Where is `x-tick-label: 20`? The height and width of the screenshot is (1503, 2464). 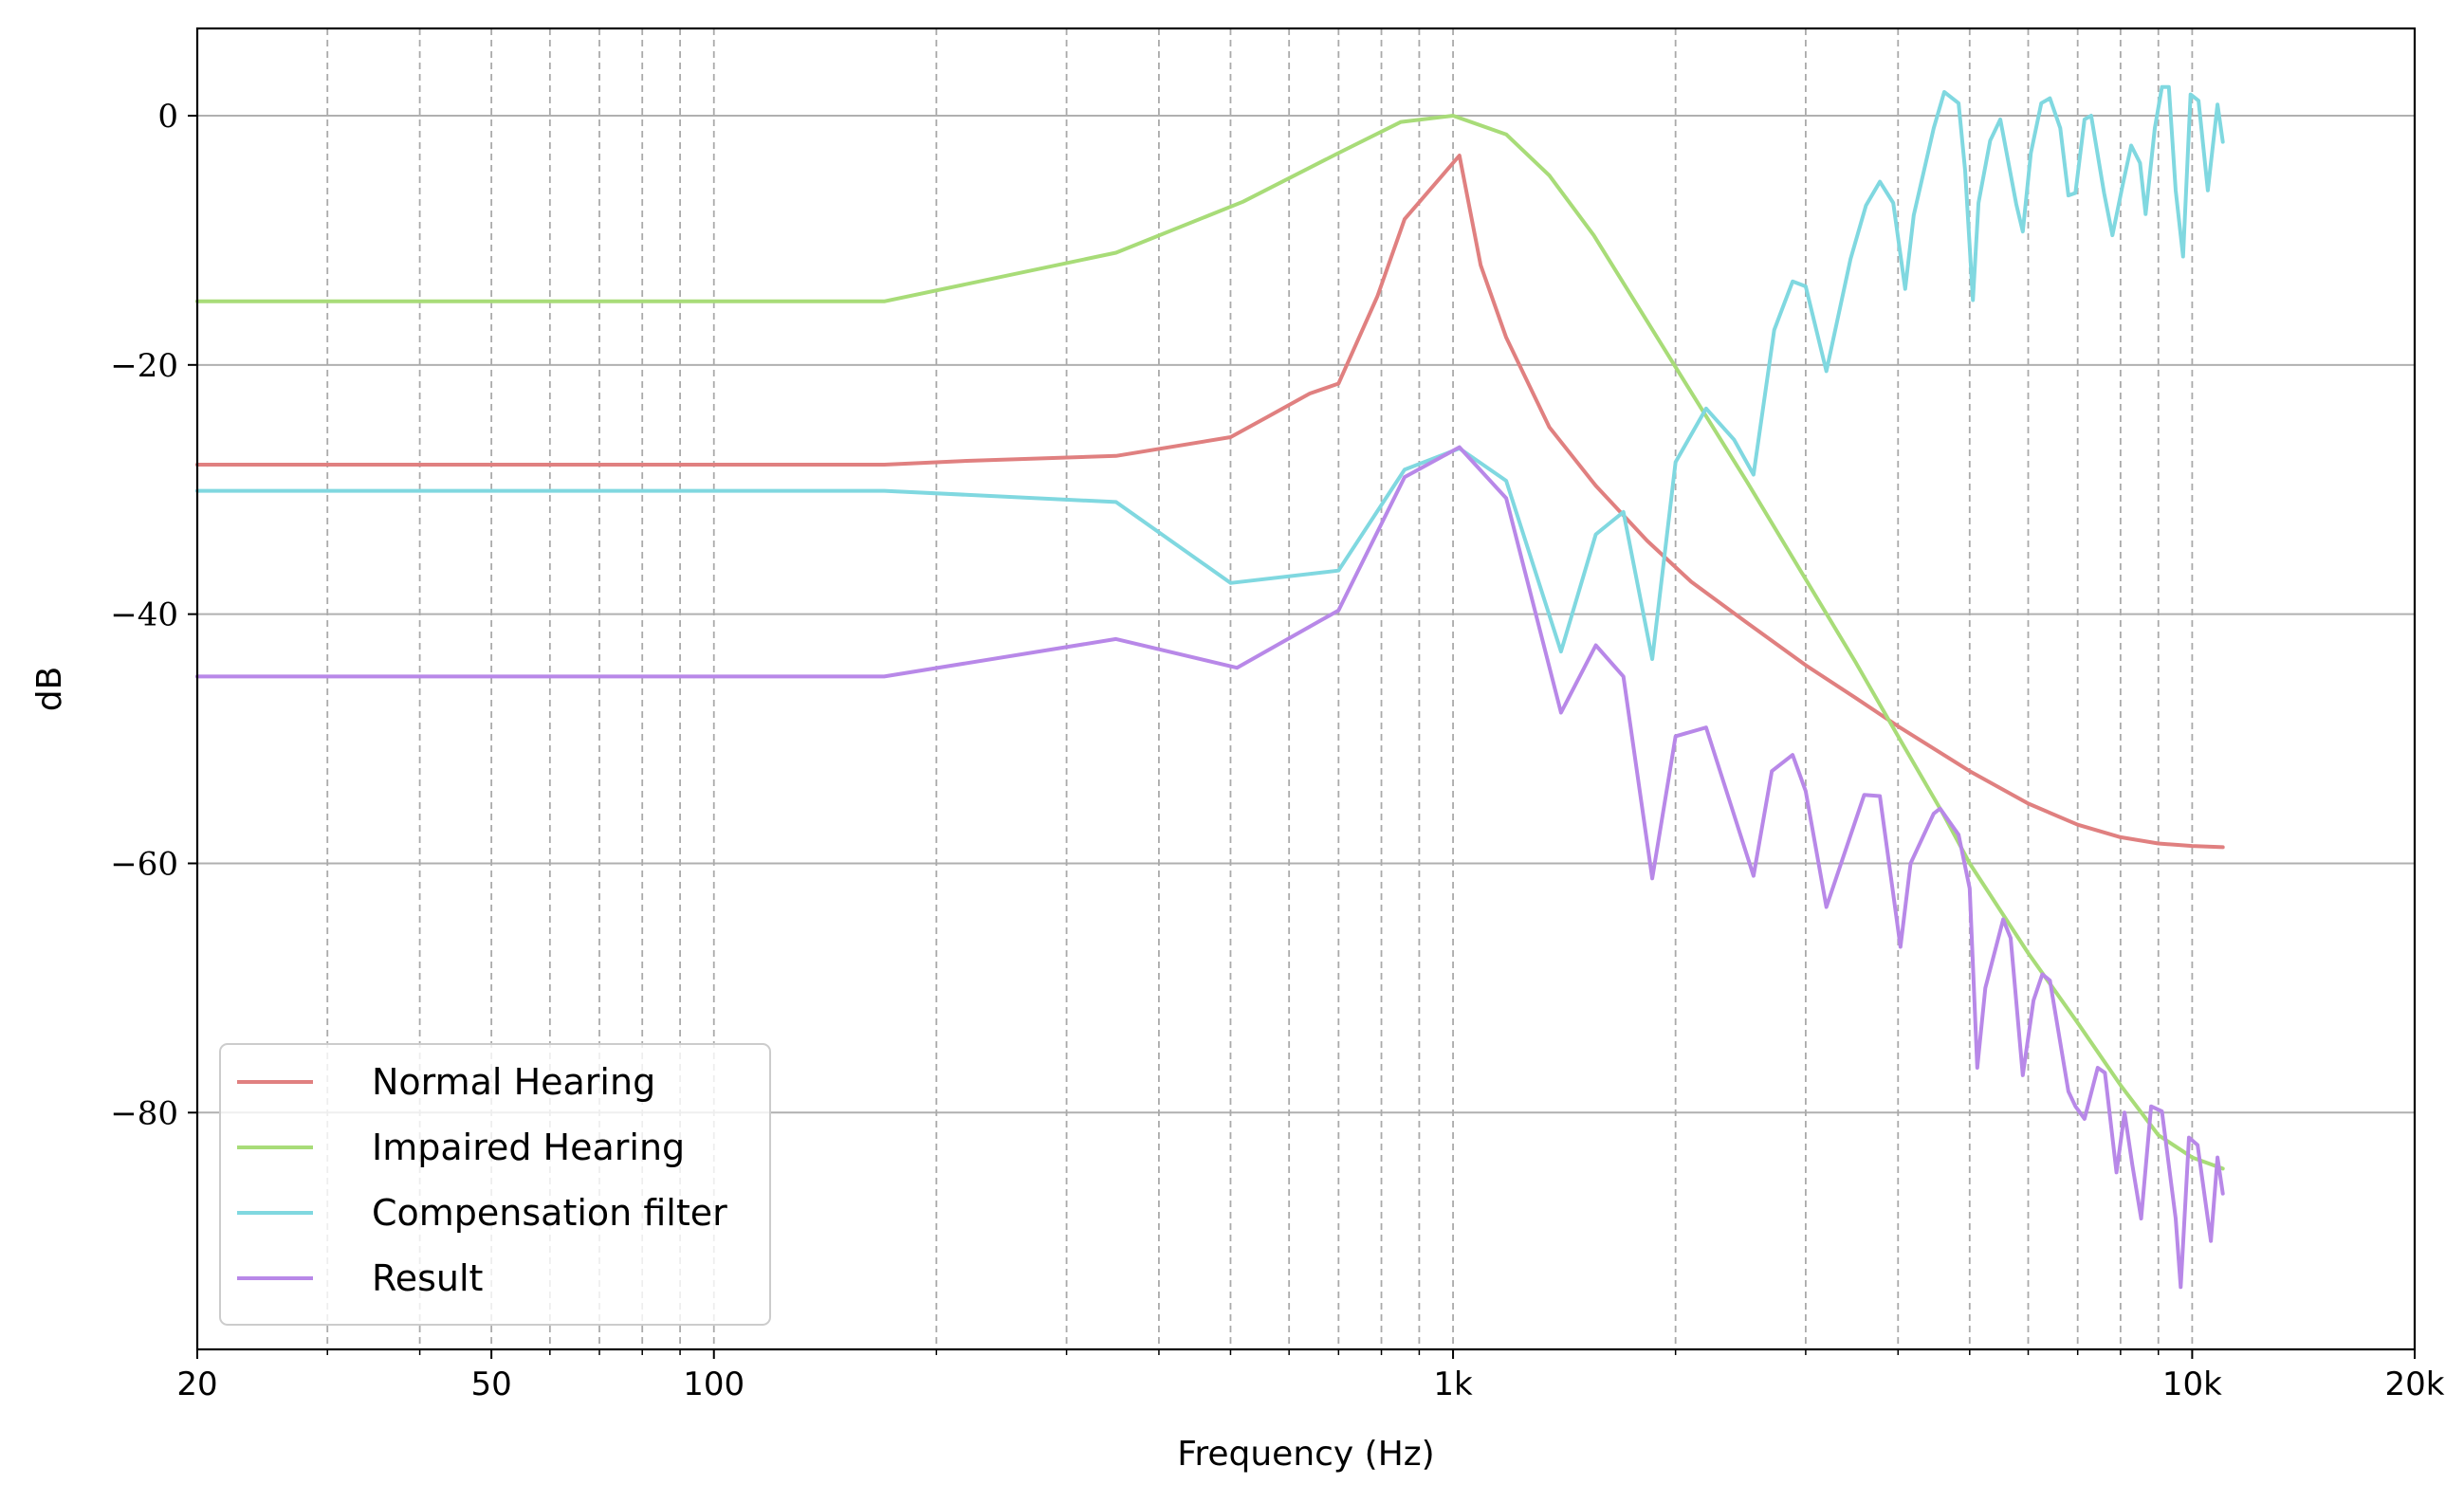 x-tick-label: 20 is located at coordinates (196, 1385).